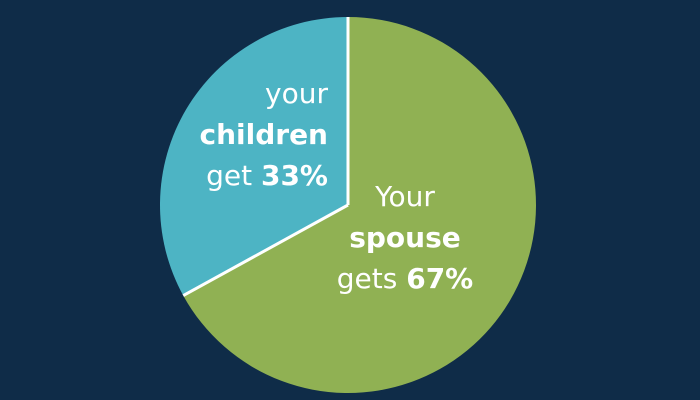  What do you see at coordinates (404, 196) in the screenshot?
I see `label-prefix: Your` at bounding box center [404, 196].